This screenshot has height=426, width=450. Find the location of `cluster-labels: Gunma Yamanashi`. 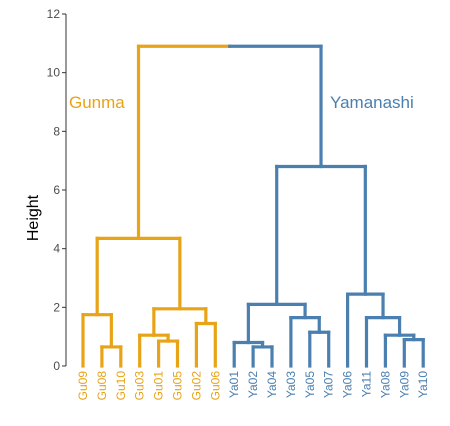

cluster-labels: Gunma Yamanashi is located at coordinates (241, 102).